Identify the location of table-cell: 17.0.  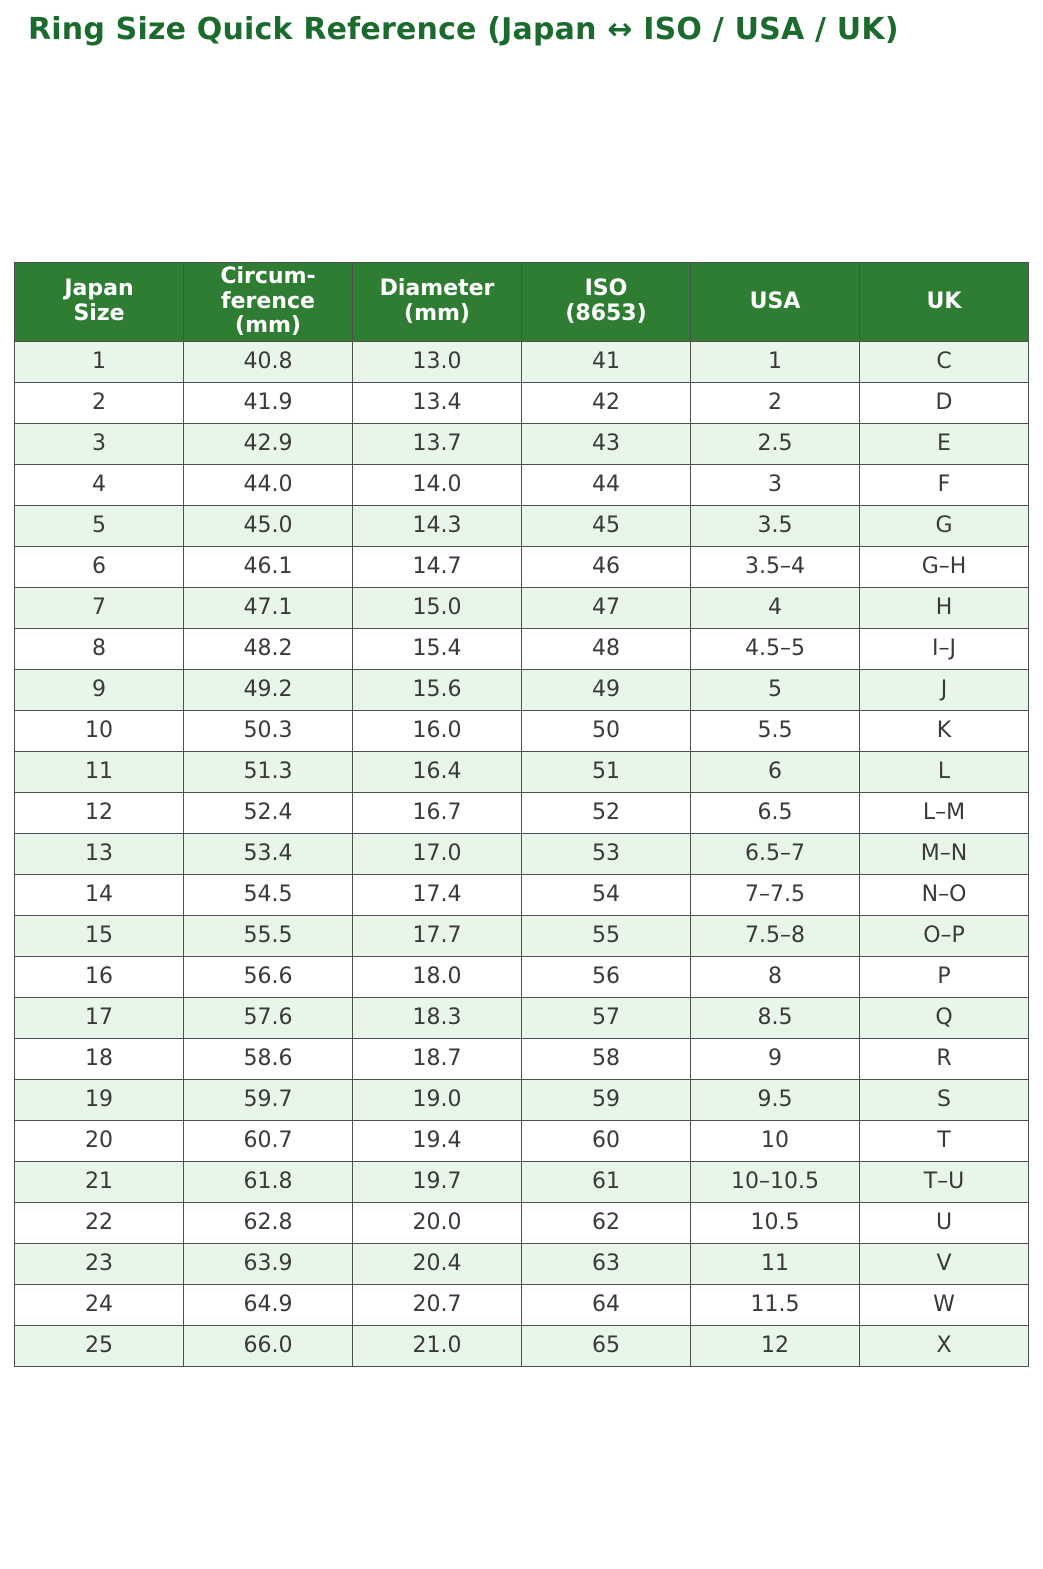
(437, 853).